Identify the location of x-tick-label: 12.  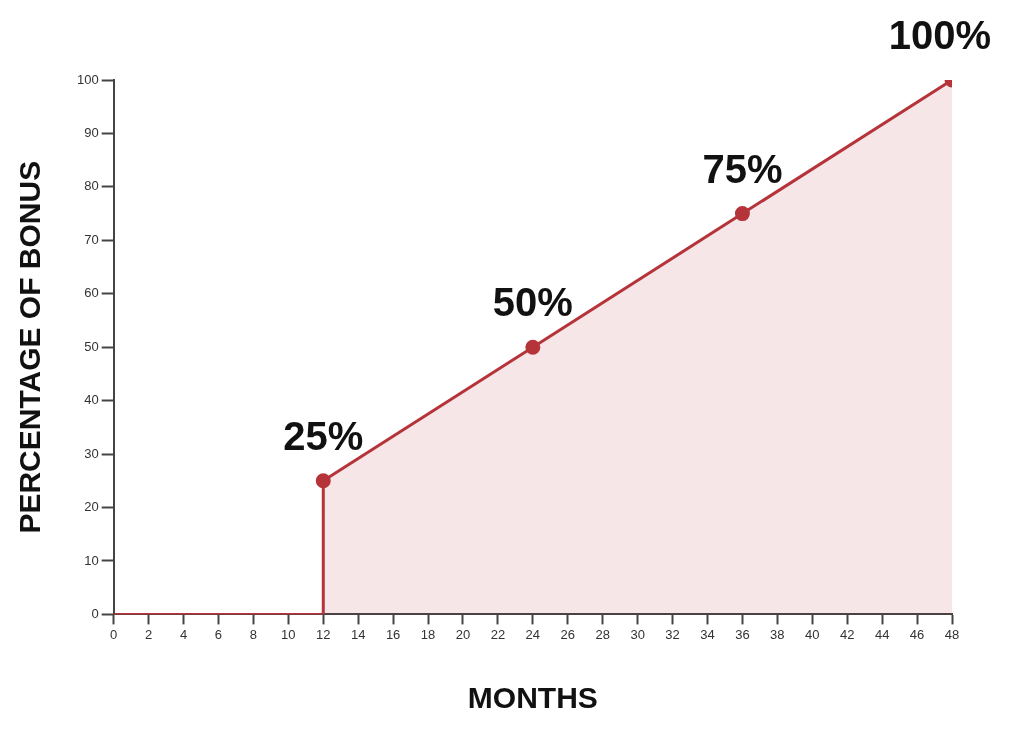
(323, 634).